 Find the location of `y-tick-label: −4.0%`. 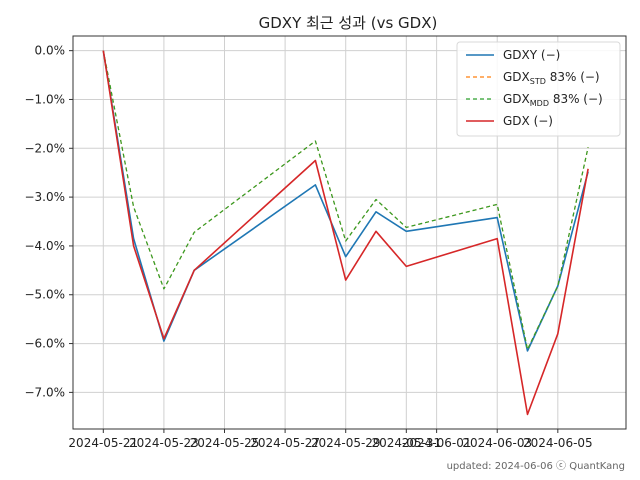

y-tick-label: −4.0% is located at coordinates (44, 246).